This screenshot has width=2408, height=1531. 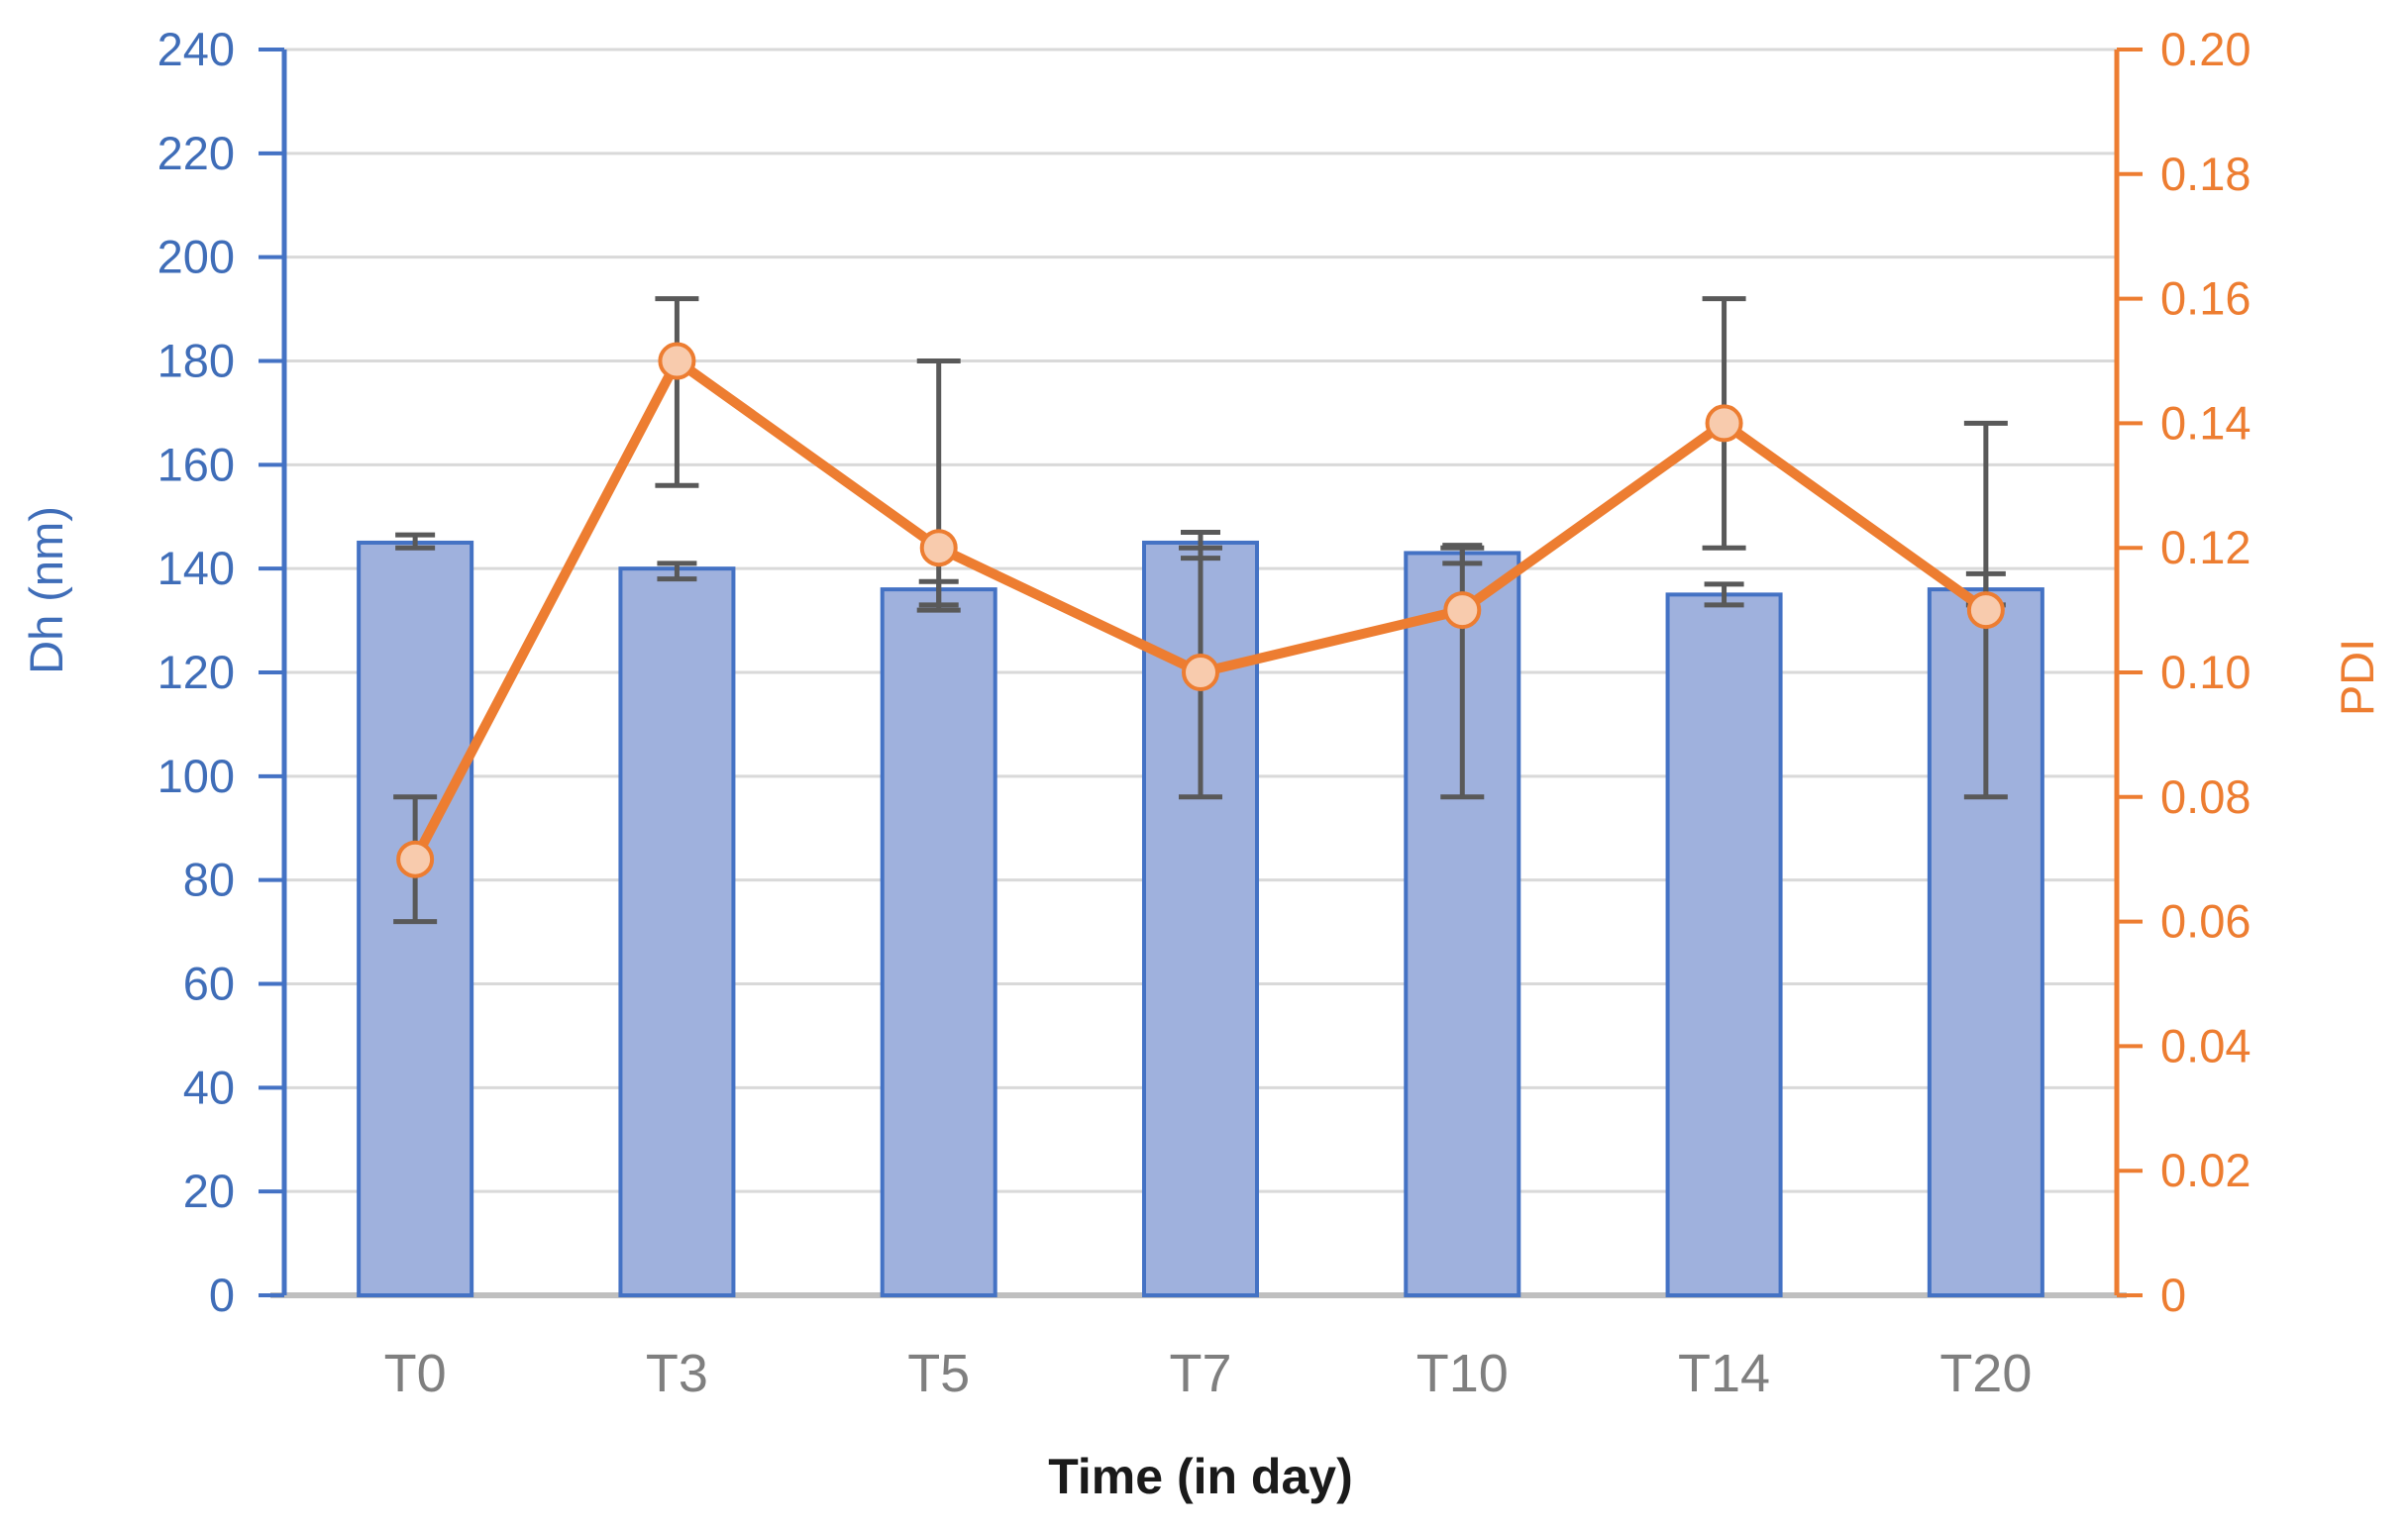 I want to click on right-axis-tick-label: 0.14, so click(x=2206, y=422).